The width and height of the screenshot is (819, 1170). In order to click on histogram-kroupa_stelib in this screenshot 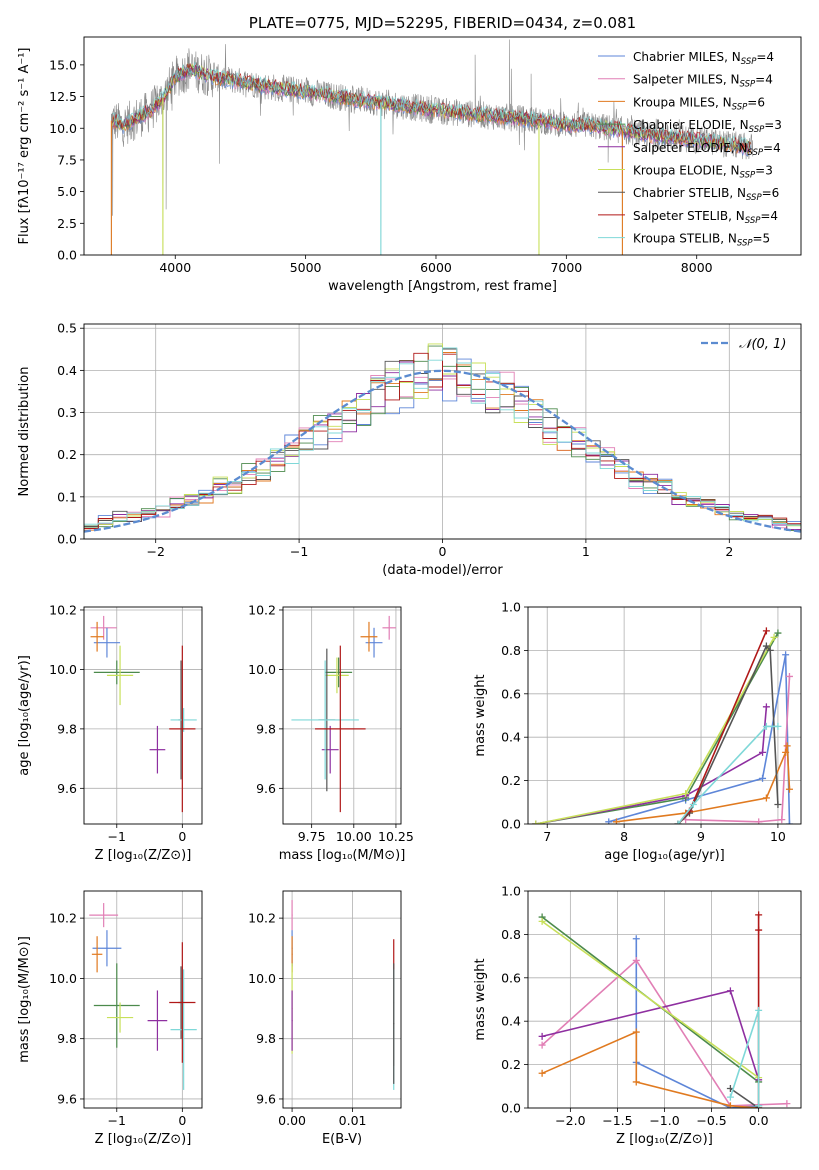, I will do `click(442, 443)`.